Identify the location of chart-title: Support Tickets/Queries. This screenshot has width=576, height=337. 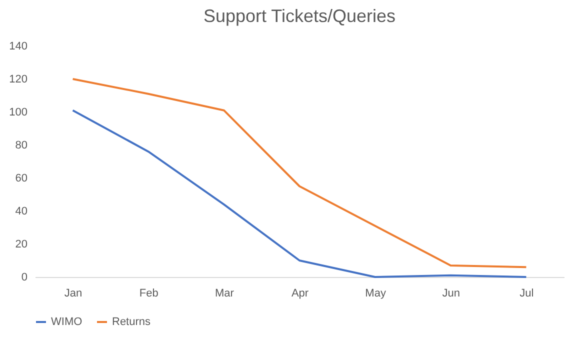
(299, 16).